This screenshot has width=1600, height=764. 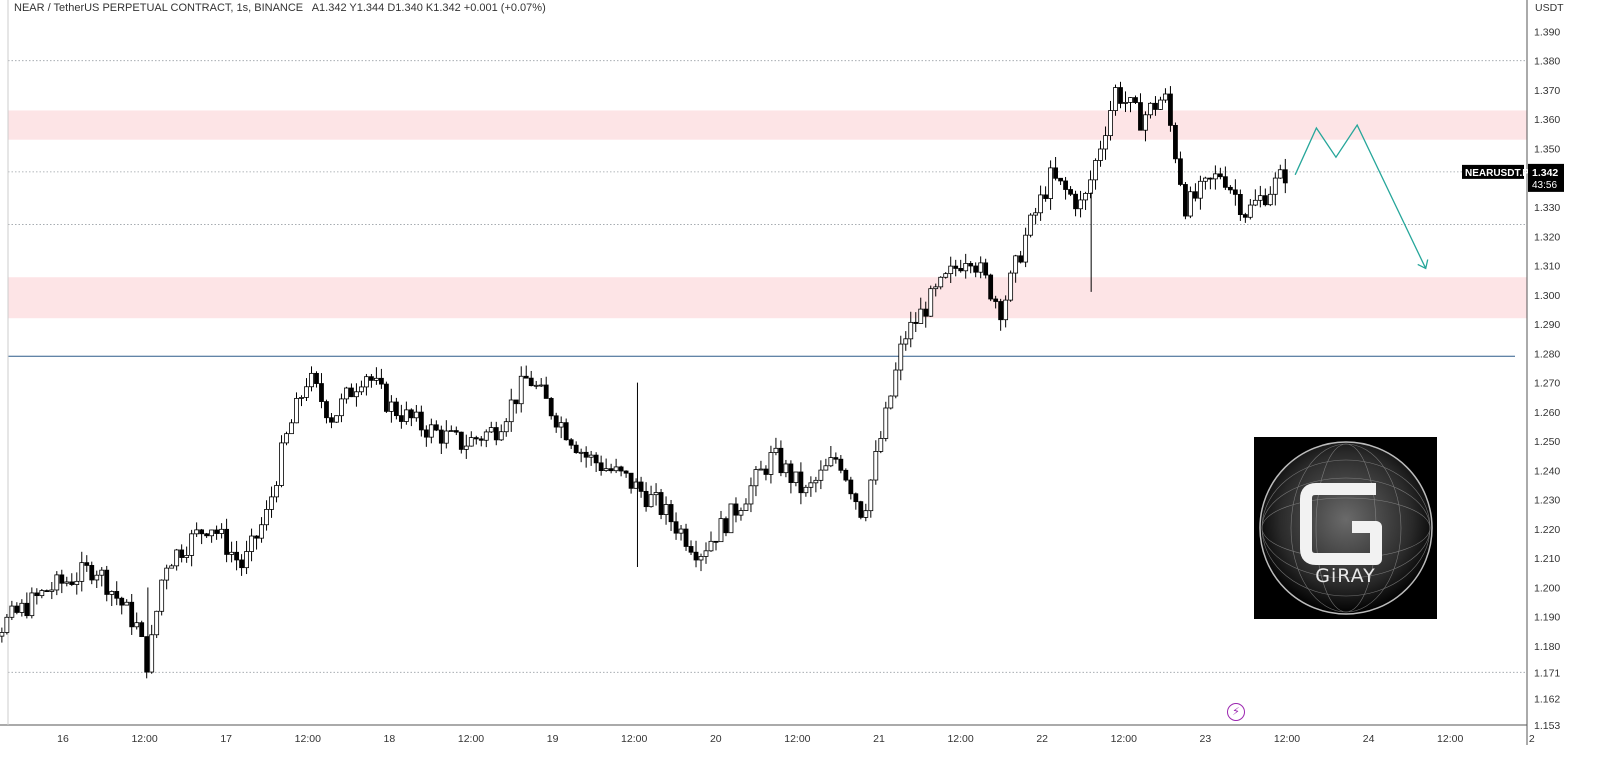 I want to click on lightning-bolt-icon: ⚡, so click(x=1236, y=712).